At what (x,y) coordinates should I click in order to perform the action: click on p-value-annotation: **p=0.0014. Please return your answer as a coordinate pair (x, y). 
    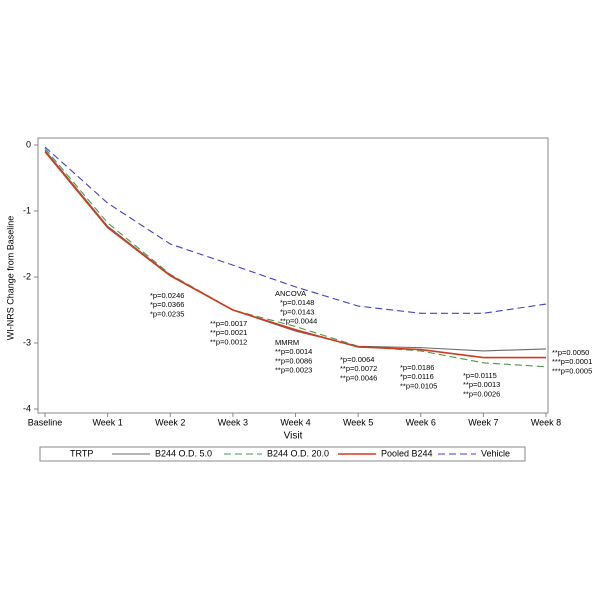
    Looking at the image, I should click on (293, 351).